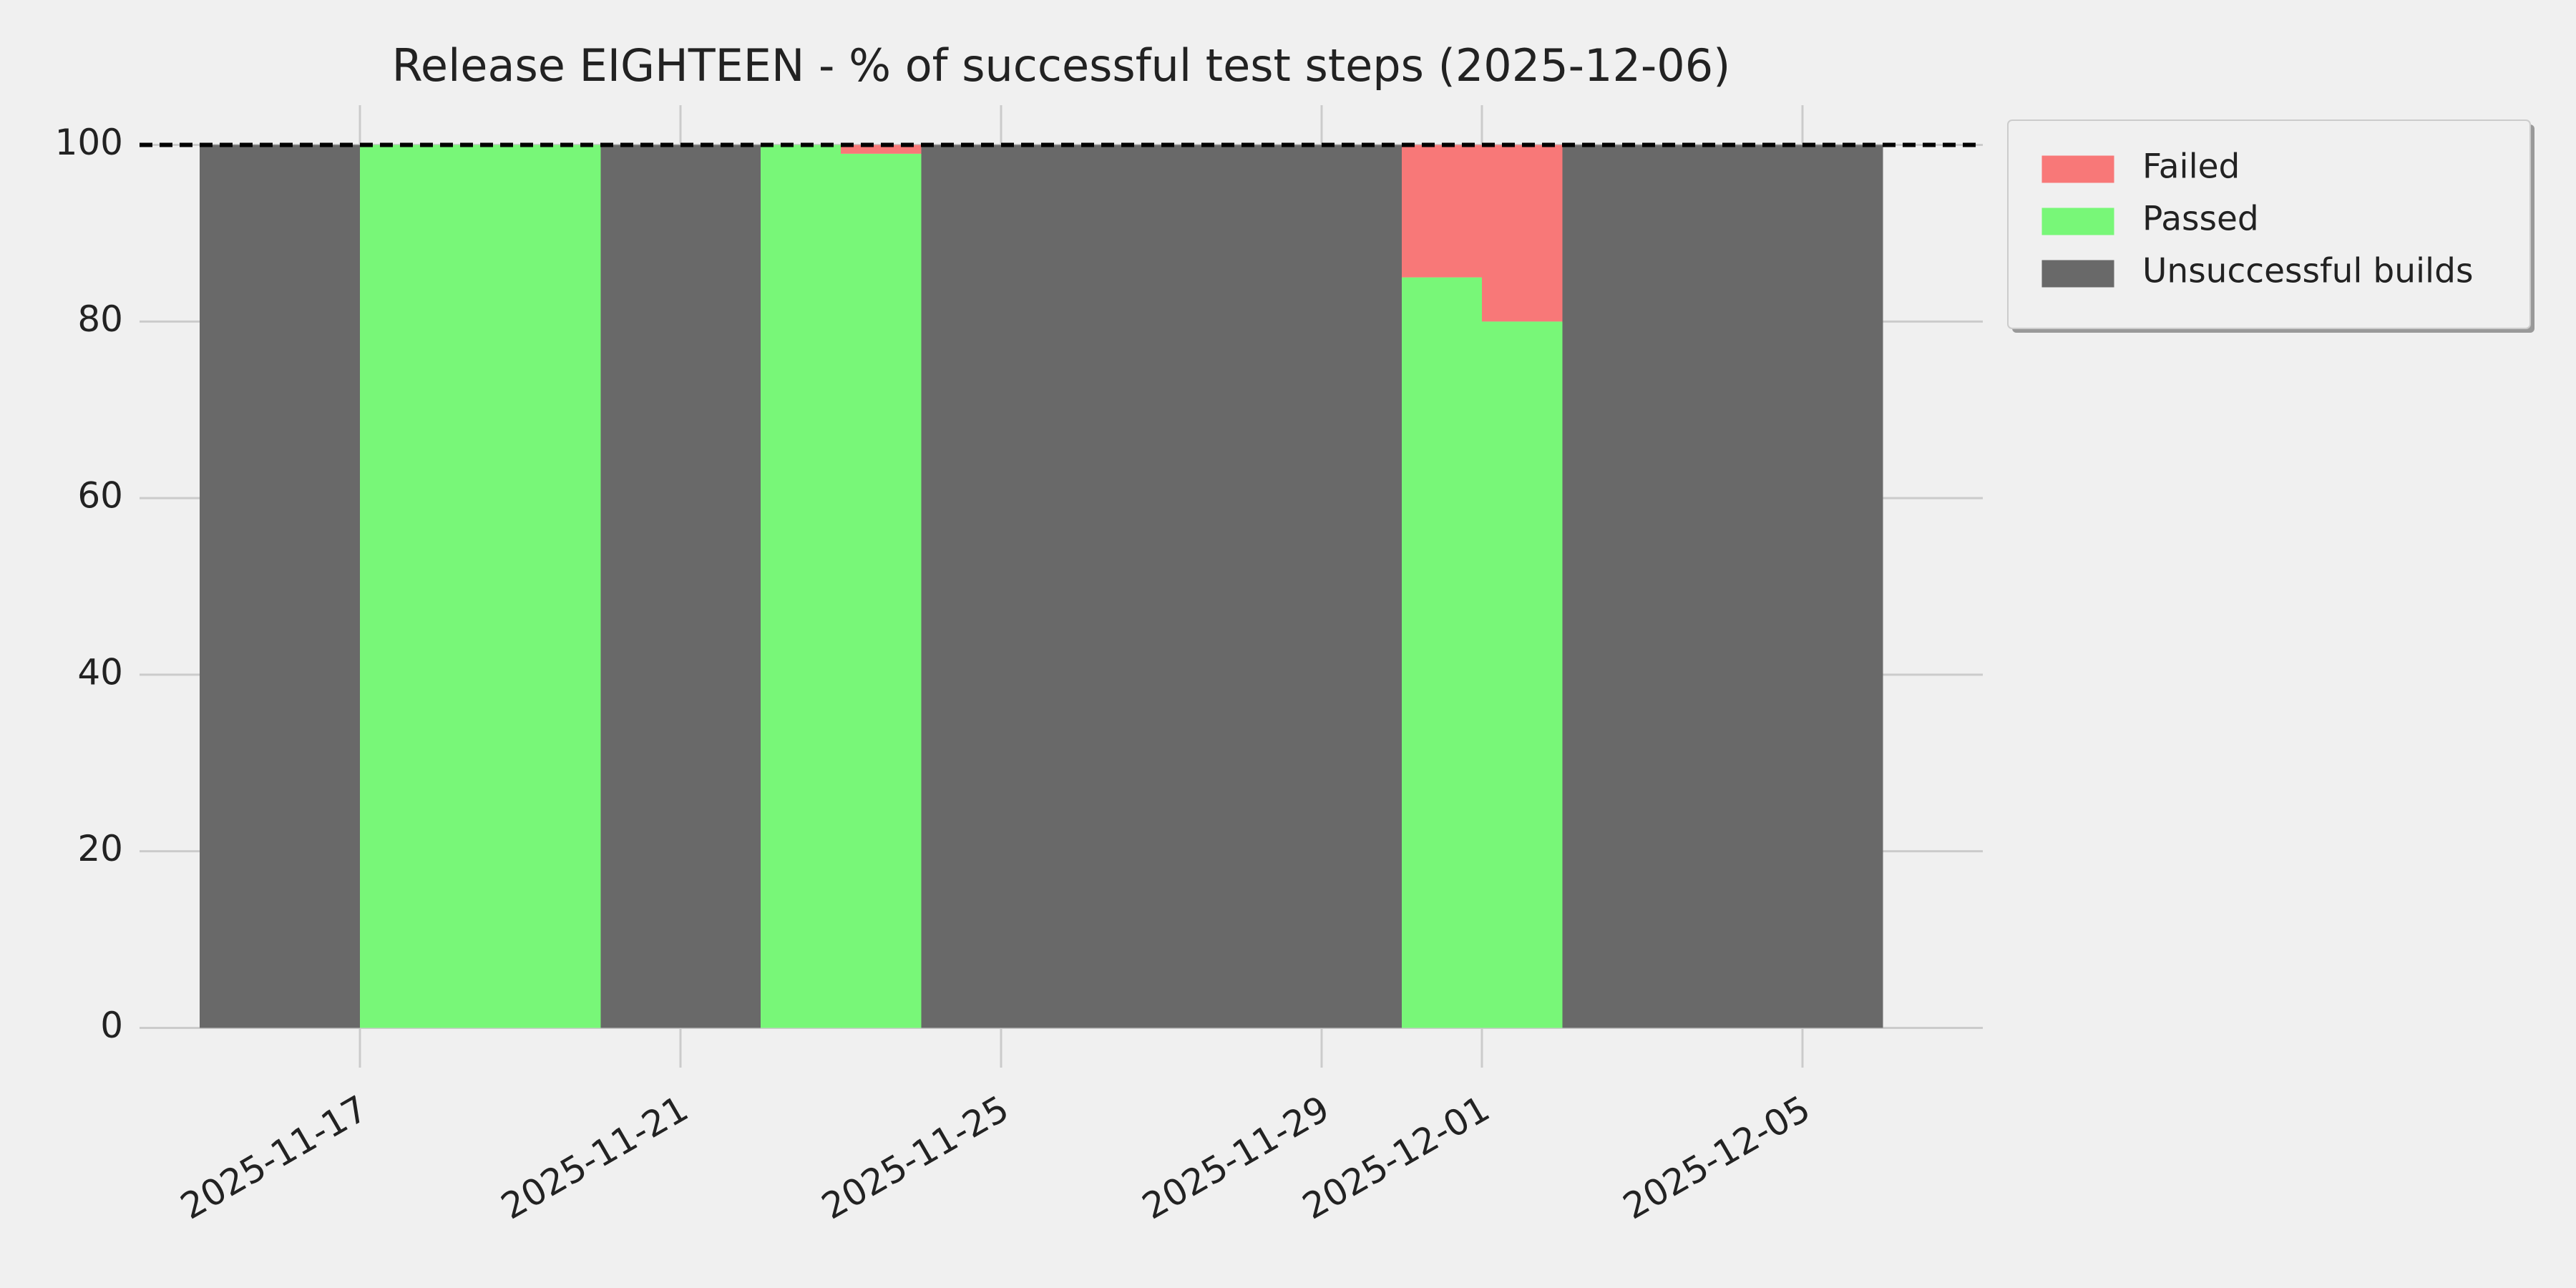 This screenshot has height=1288, width=2576. What do you see at coordinates (111, 1025) in the screenshot?
I see `y-tick-label: 0` at bounding box center [111, 1025].